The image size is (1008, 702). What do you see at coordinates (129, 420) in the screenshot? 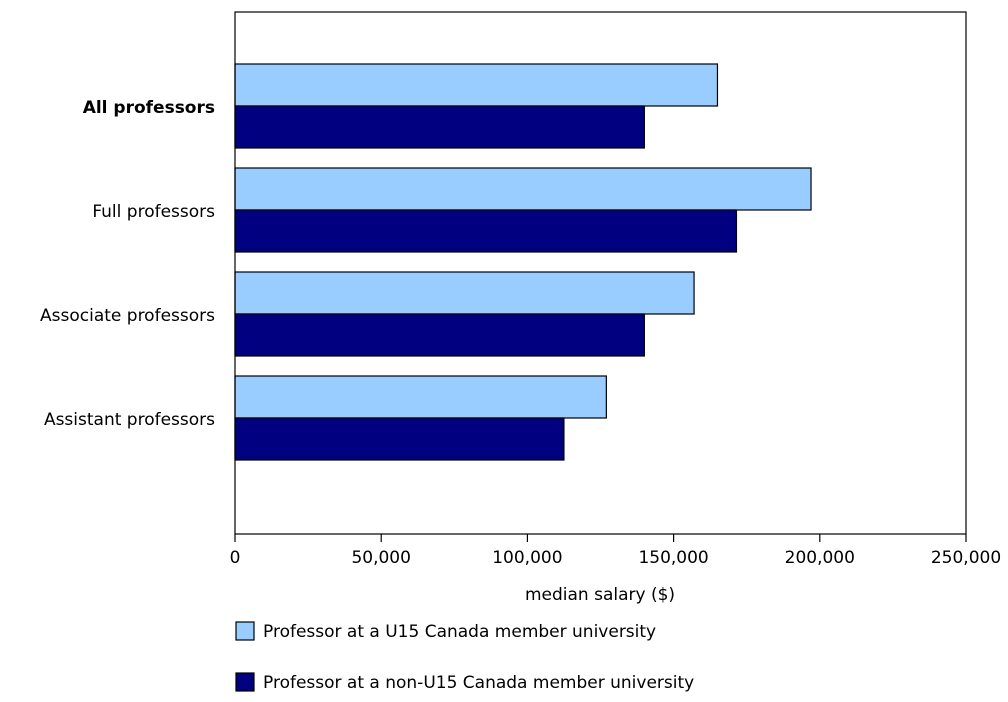
I see `category-label-assistant-professors: Assistant professors` at bounding box center [129, 420].